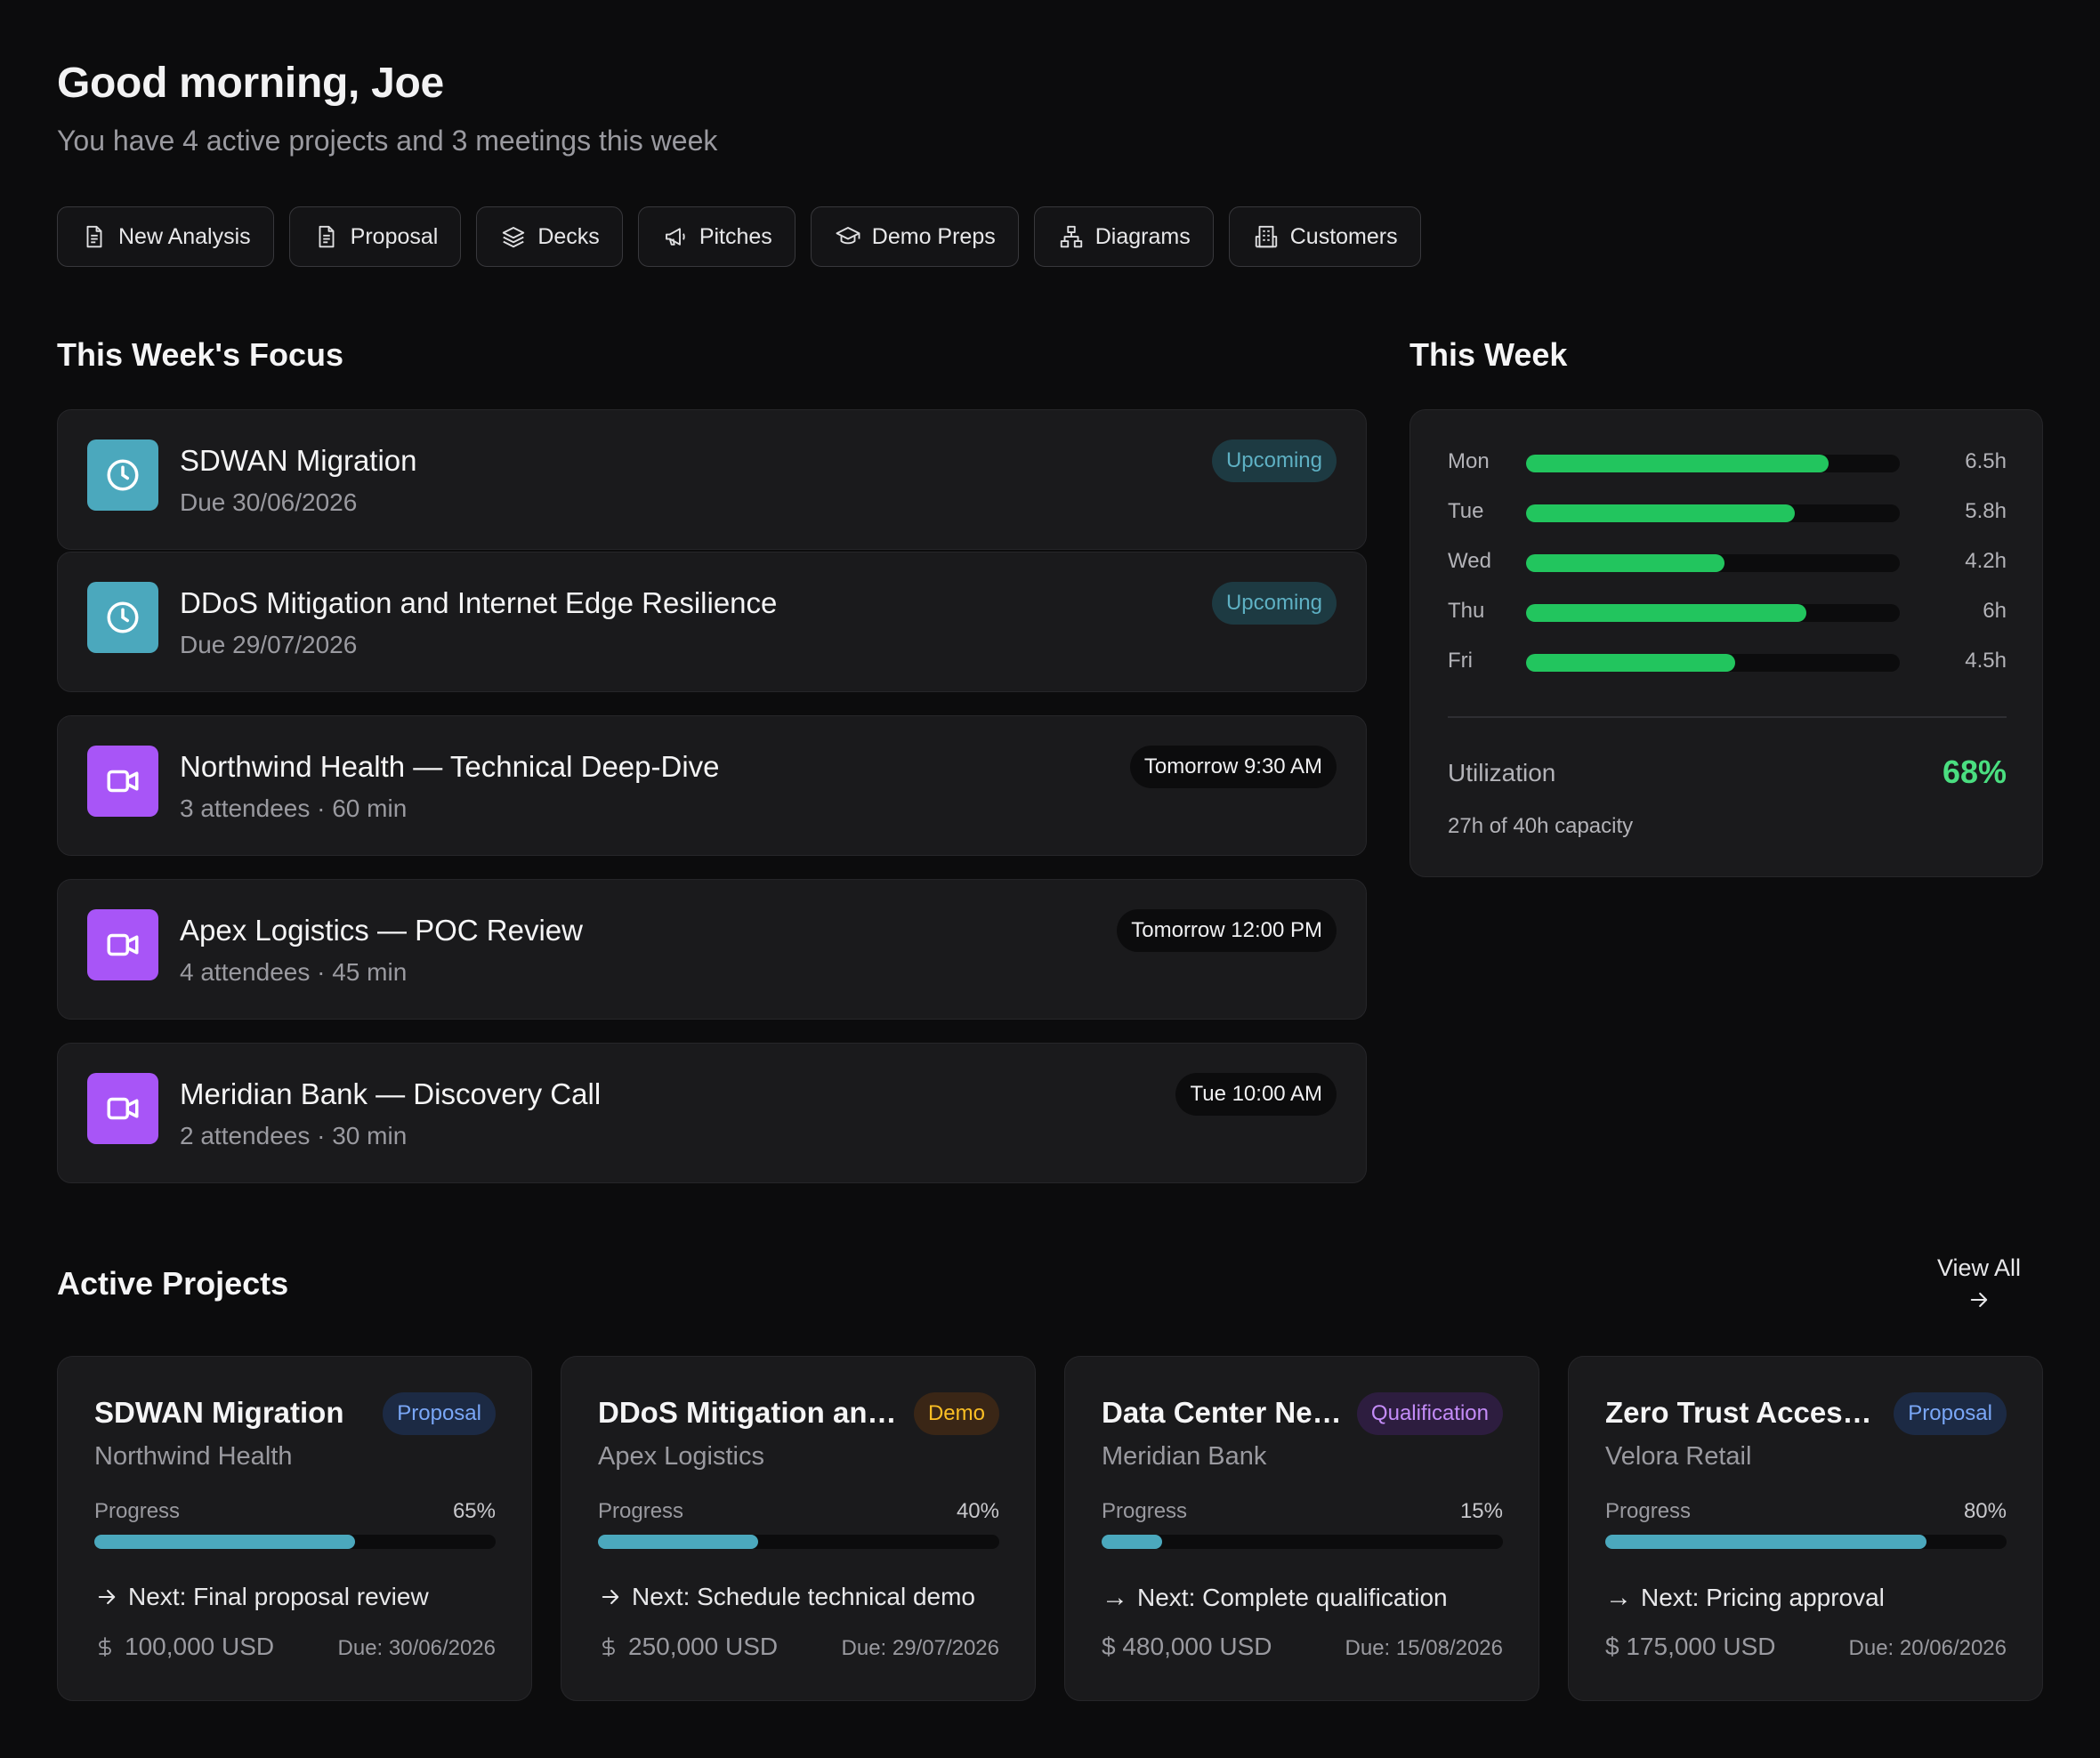  What do you see at coordinates (1743, 1412) in the screenshot?
I see `project-title: Zero Trust Access Rollout` at bounding box center [1743, 1412].